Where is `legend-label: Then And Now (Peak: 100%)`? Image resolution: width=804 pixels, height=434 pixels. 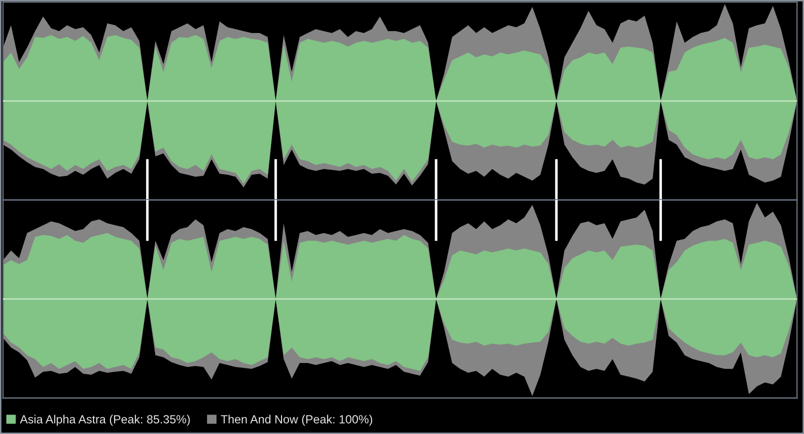 legend-label: Then And Now (Peak: 100%) is located at coordinates (296, 420).